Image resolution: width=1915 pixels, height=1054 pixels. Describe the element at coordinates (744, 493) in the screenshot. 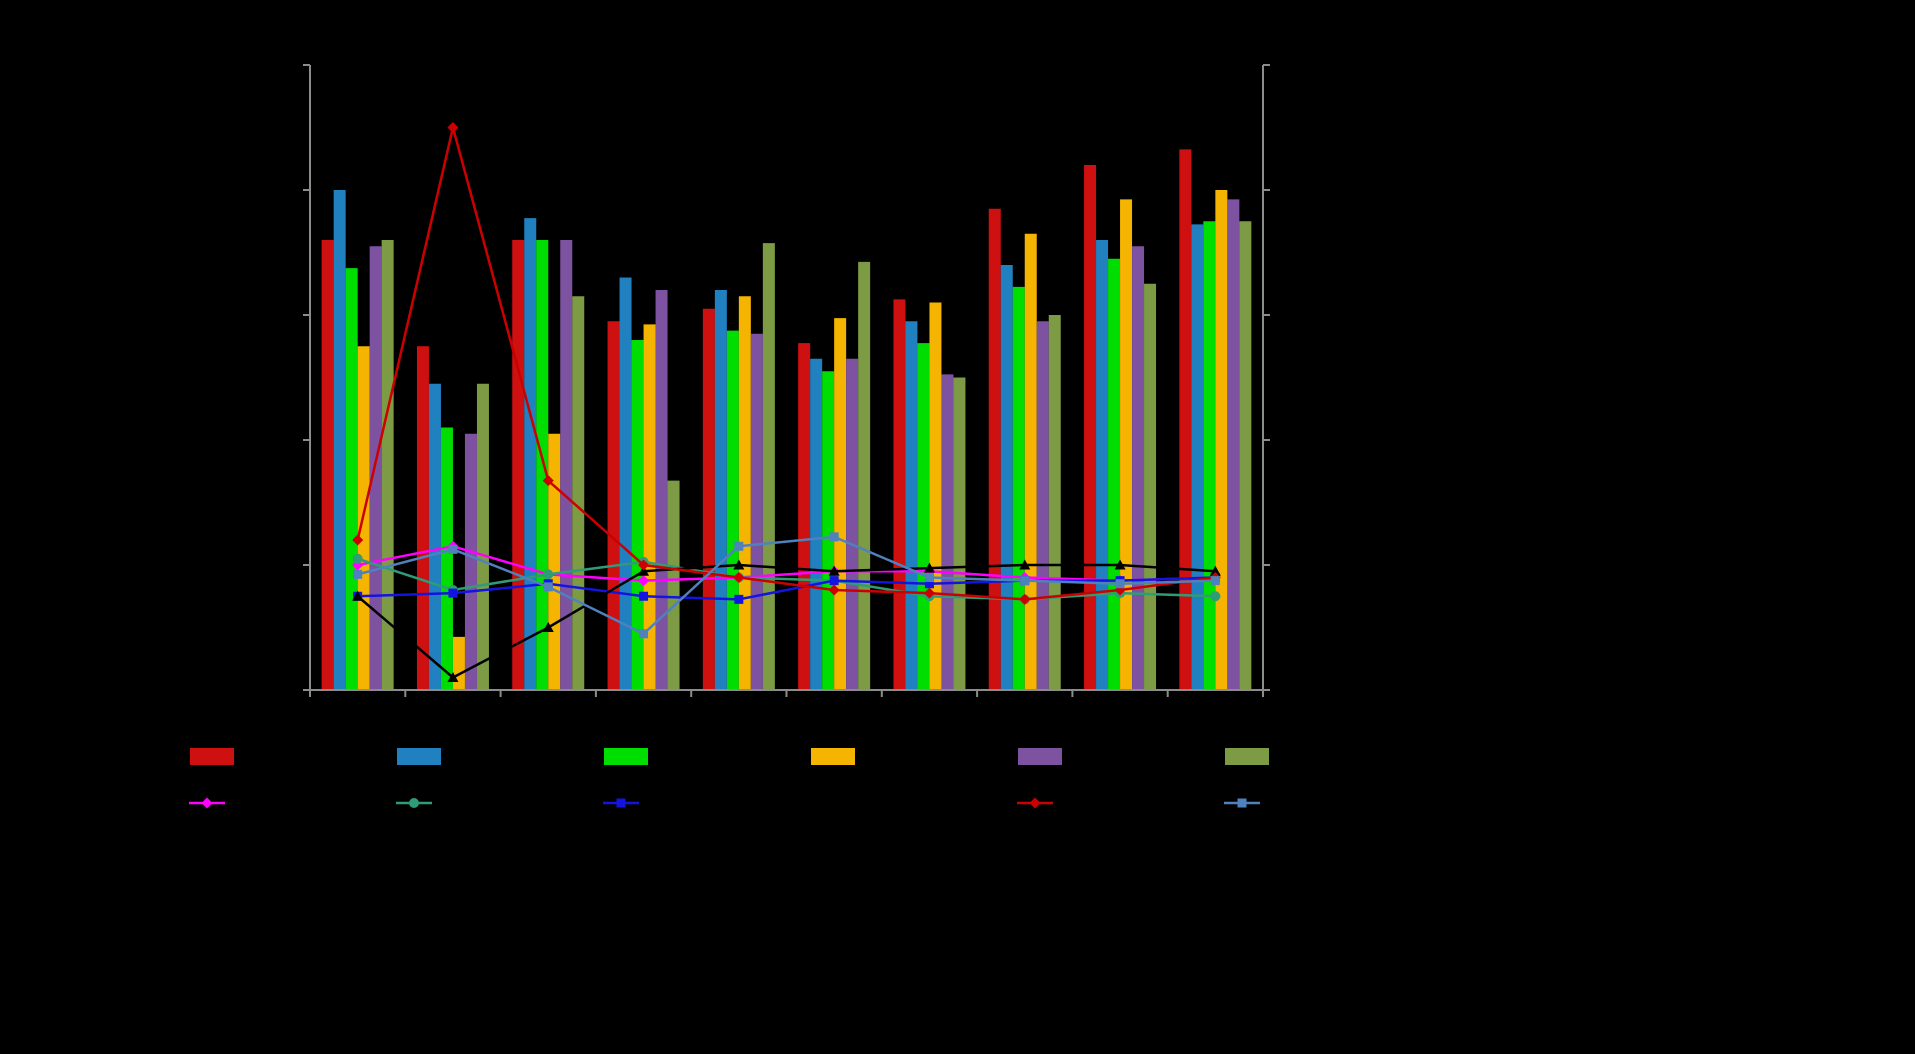

I see `bar-gold-bars-g5` at that location.